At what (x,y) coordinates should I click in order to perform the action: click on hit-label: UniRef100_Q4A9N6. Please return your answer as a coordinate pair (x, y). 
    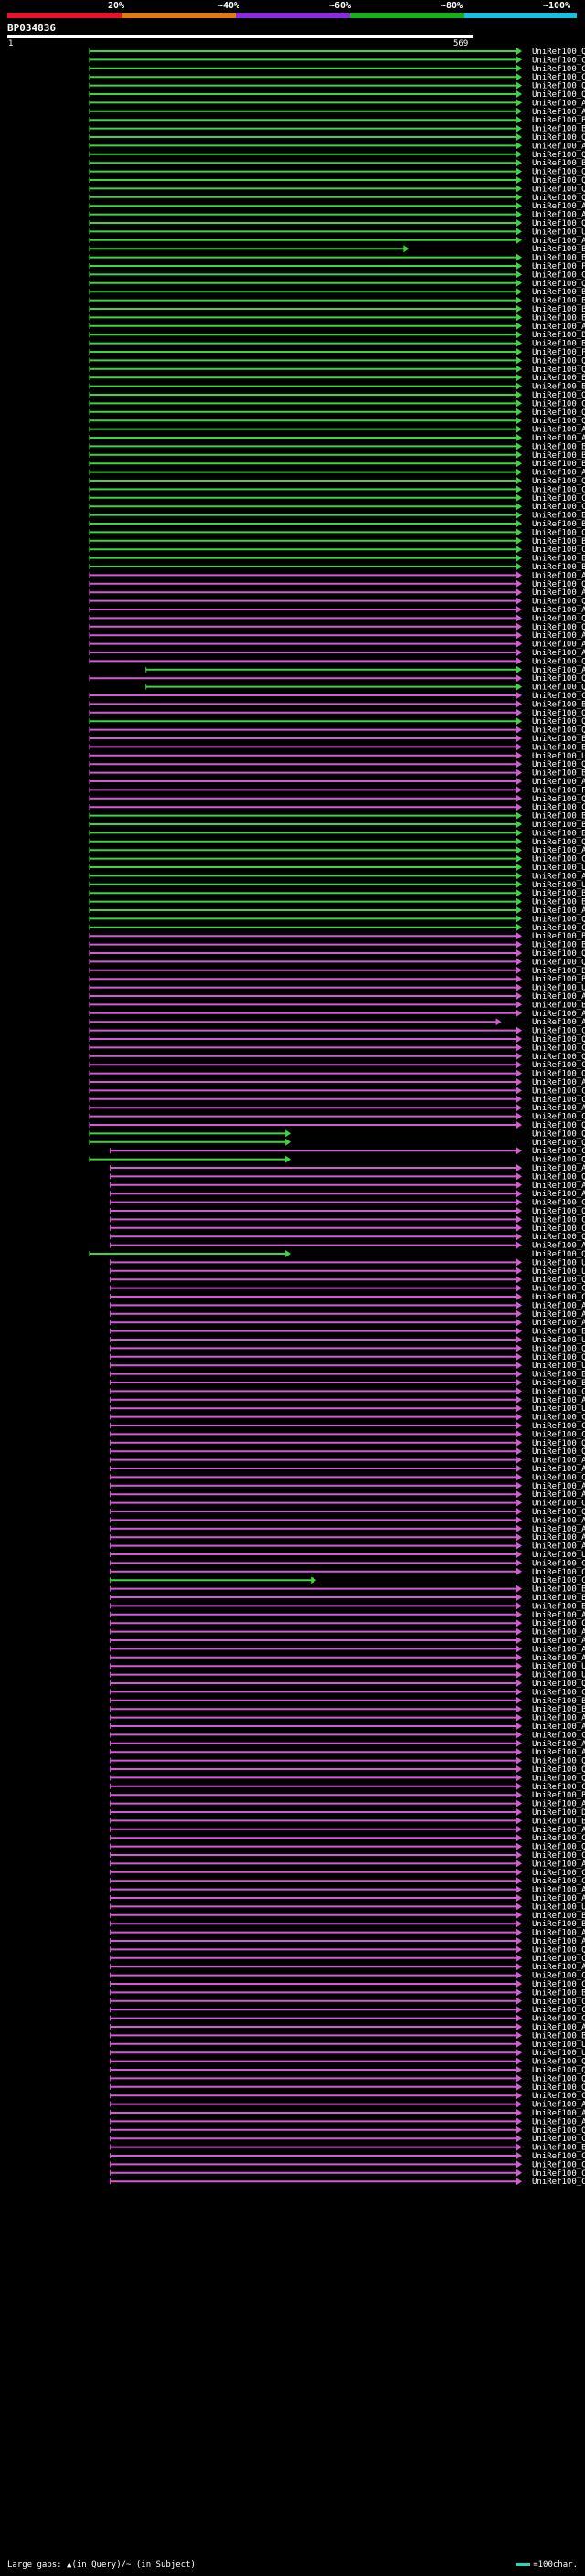
    Looking at the image, I should click on (559, 1211).